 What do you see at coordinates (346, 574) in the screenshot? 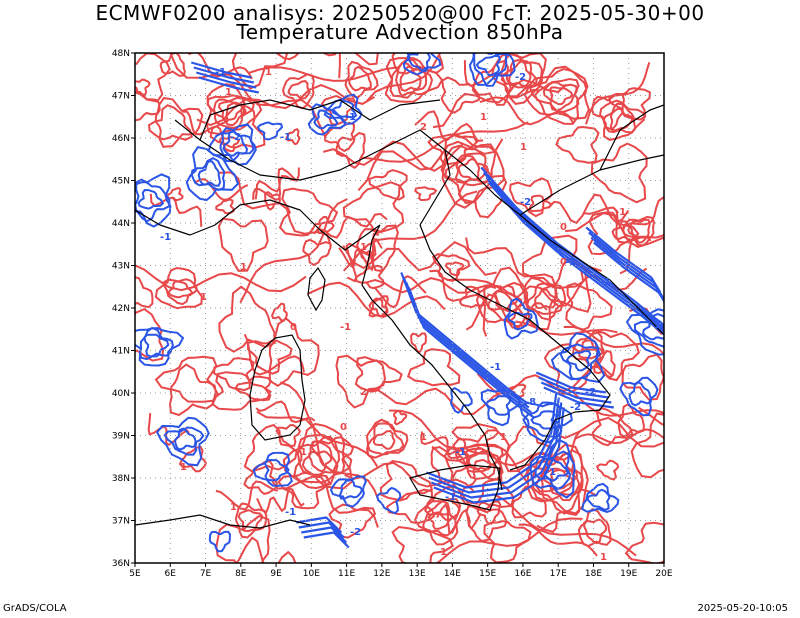
I see `lon-tick-label: 11E` at bounding box center [346, 574].